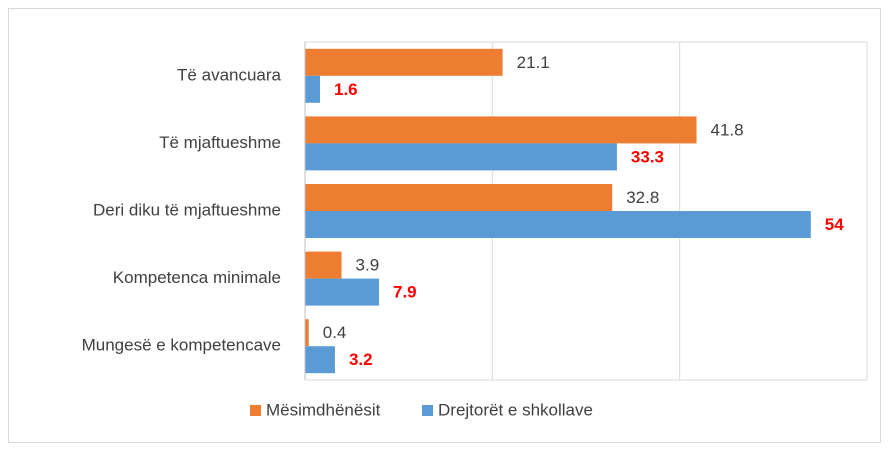 The image size is (889, 451). What do you see at coordinates (323, 409) in the screenshot?
I see `legend-label: Mësimdhënësit` at bounding box center [323, 409].